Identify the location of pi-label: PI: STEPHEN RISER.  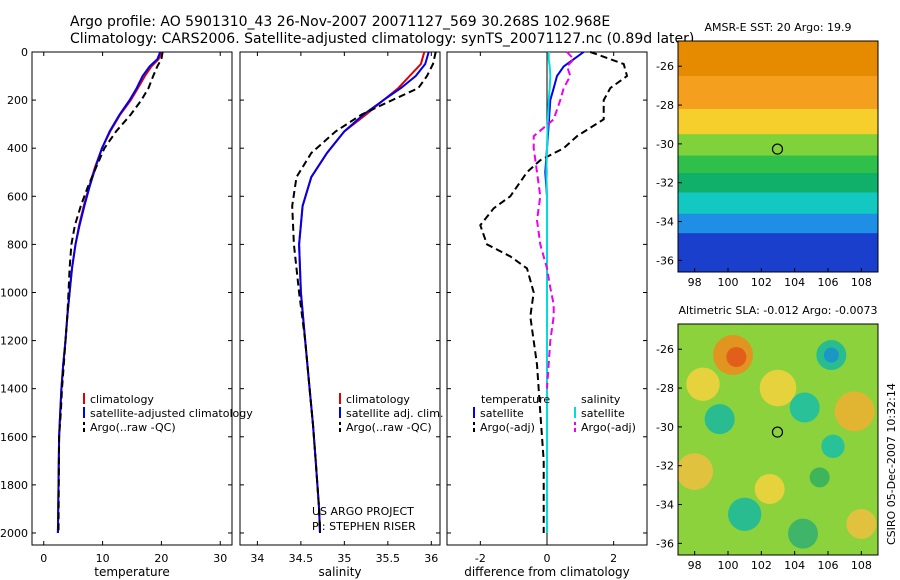
(364, 526).